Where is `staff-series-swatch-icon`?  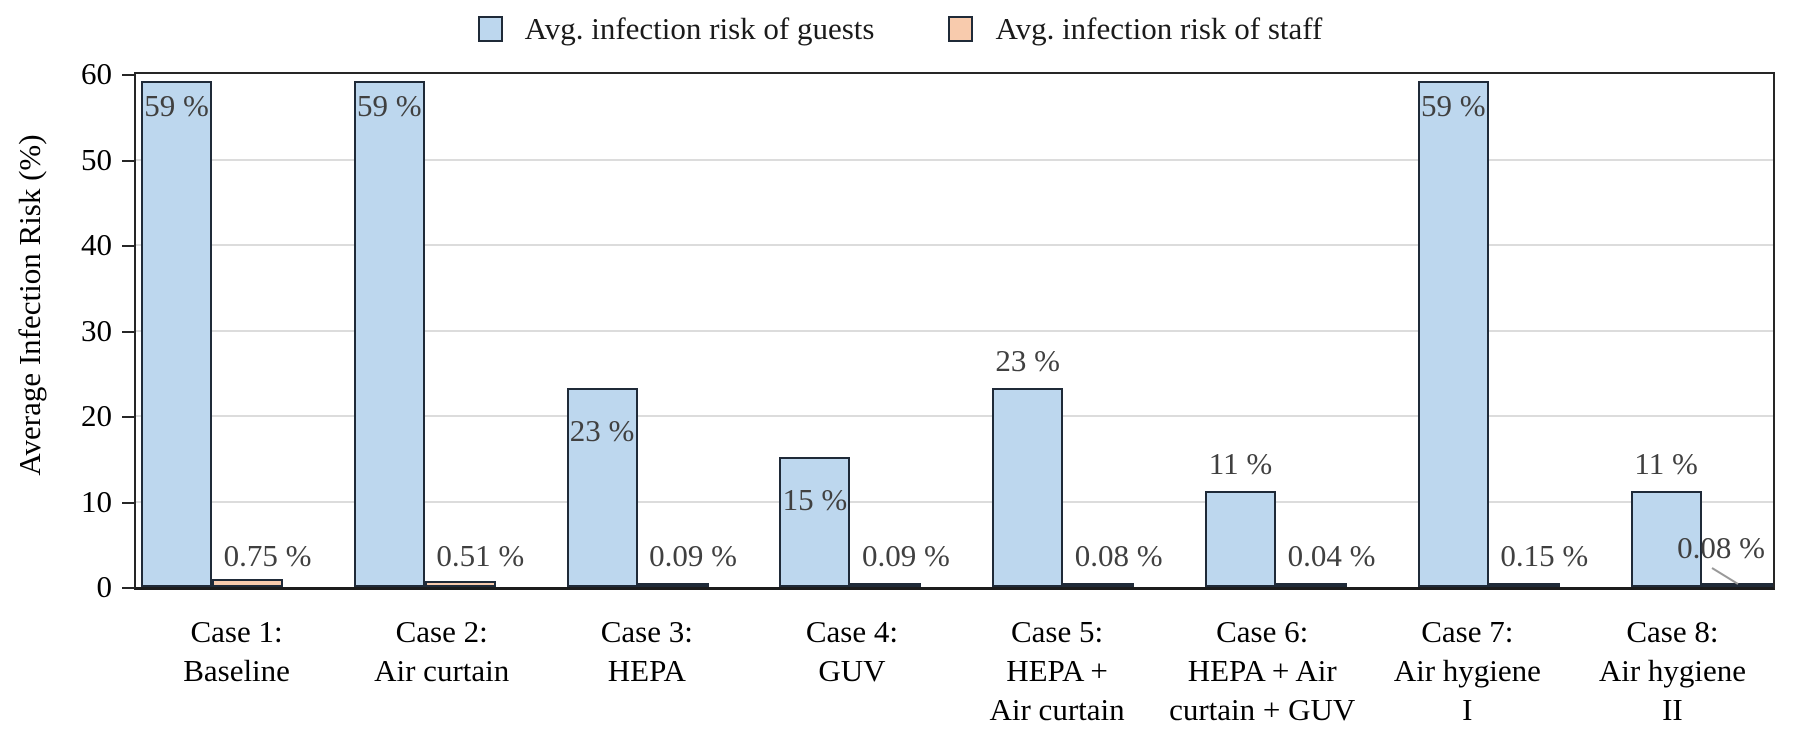 staff-series-swatch-icon is located at coordinates (961, 29).